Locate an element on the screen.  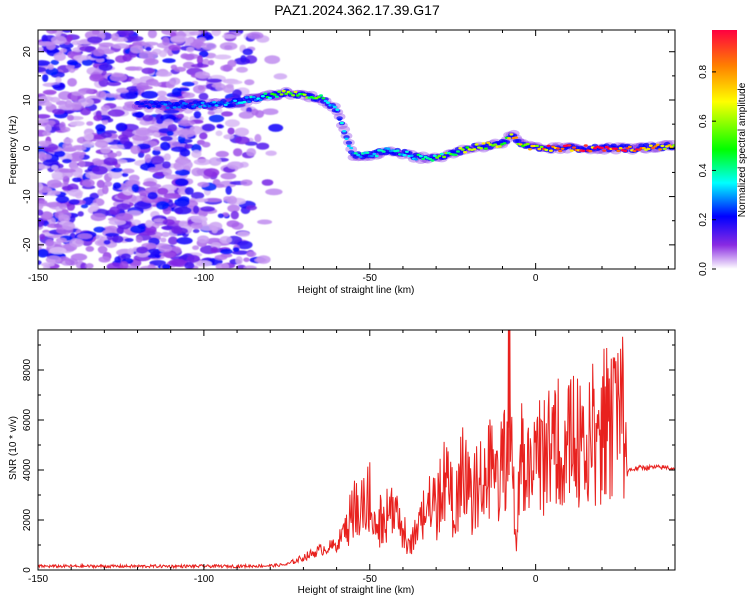
colorbar-tick-label: 0.2 is located at coordinates (703, 219).